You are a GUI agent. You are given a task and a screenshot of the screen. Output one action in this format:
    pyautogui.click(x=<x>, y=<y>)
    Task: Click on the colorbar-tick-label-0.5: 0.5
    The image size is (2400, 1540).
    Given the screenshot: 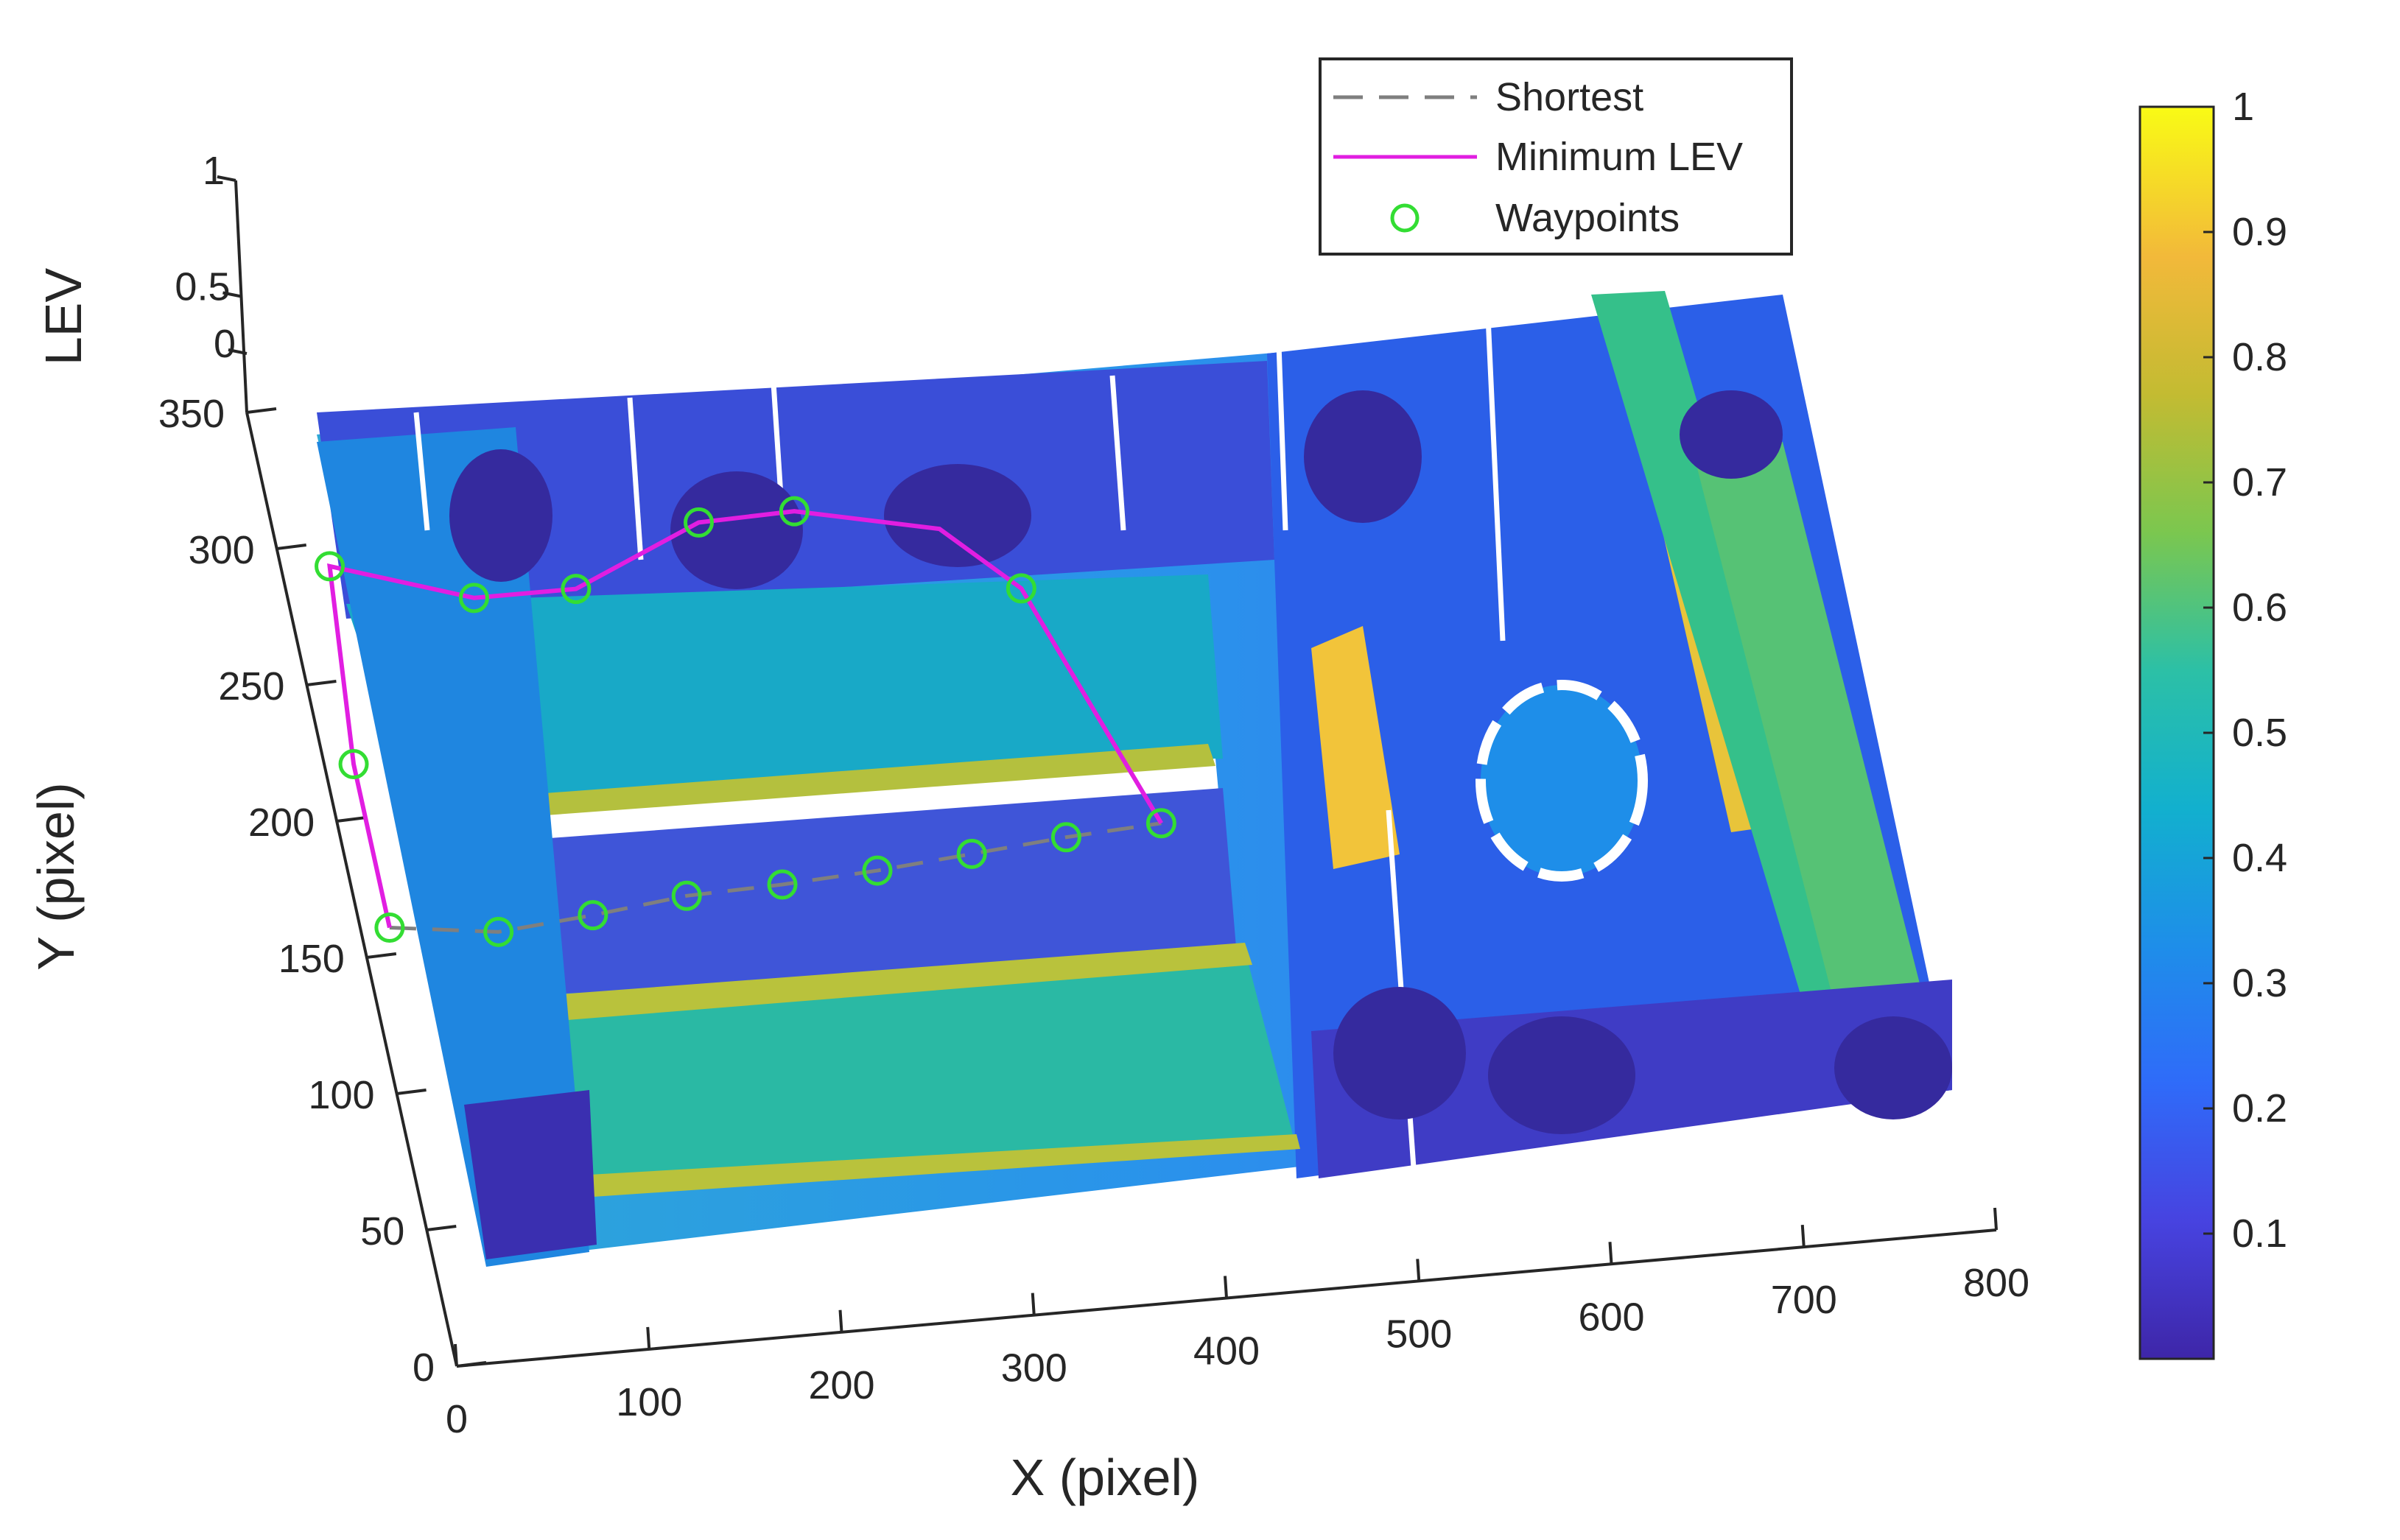 What is the action you would take?
    pyautogui.click(x=2259, y=733)
    